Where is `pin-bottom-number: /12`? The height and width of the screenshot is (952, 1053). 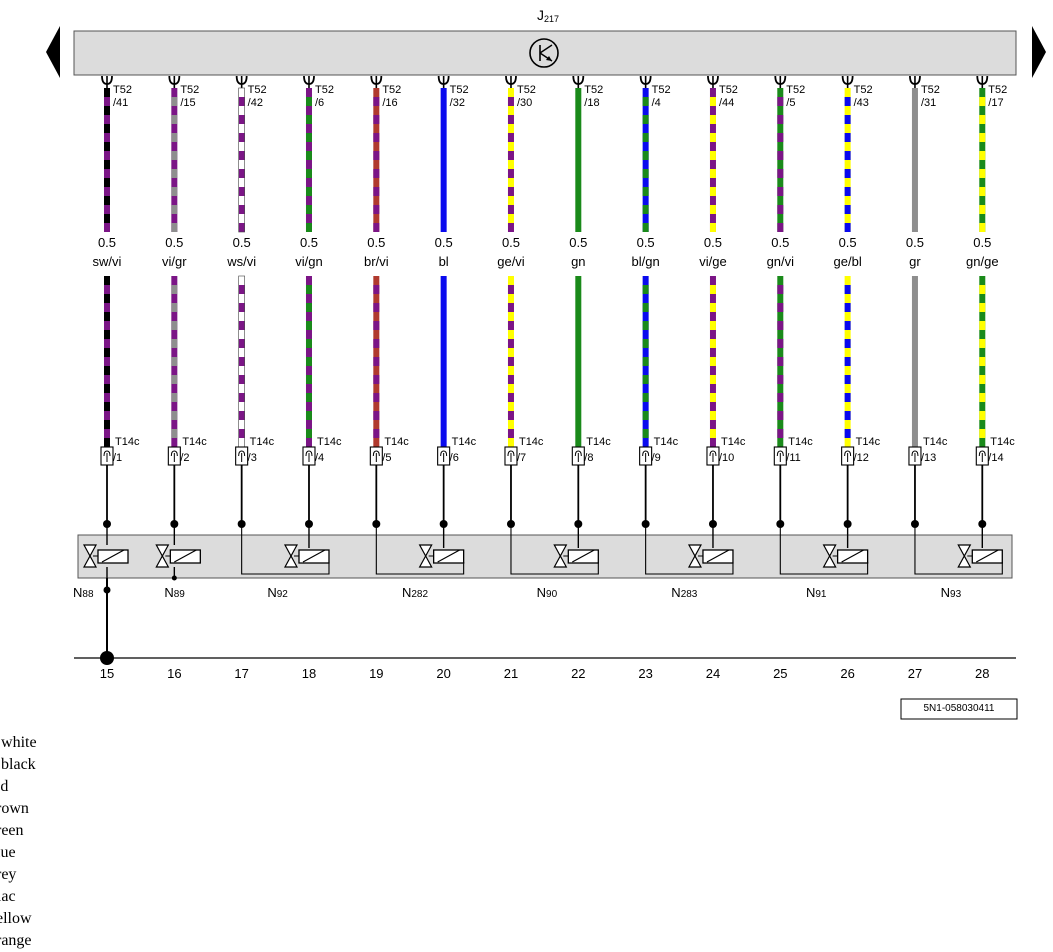 pin-bottom-number: /12 is located at coordinates (861, 458).